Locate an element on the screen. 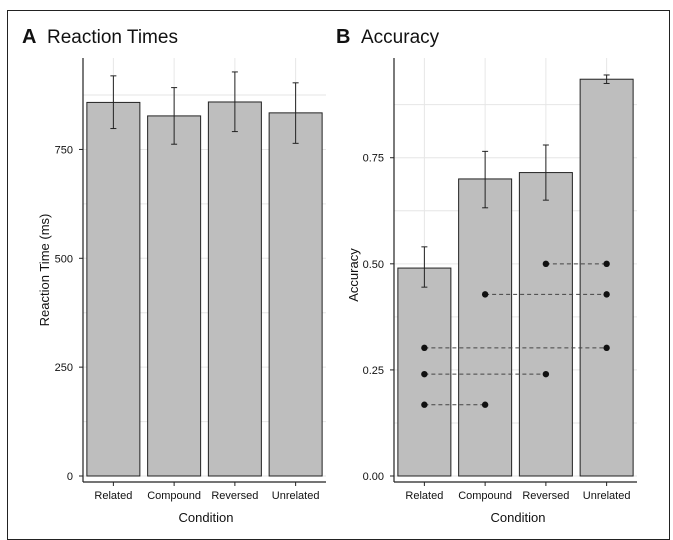 This screenshot has height=540, width=673. panel-b-letter: B is located at coordinates (343, 37).